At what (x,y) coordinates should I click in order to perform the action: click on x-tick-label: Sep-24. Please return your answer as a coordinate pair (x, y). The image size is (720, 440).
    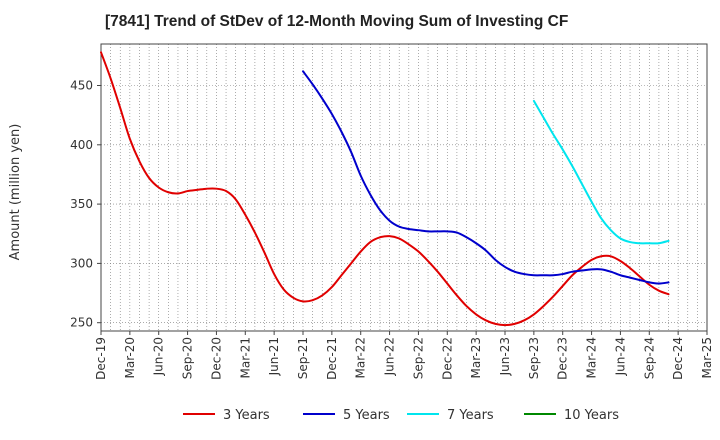
    Looking at the image, I should click on (649, 358).